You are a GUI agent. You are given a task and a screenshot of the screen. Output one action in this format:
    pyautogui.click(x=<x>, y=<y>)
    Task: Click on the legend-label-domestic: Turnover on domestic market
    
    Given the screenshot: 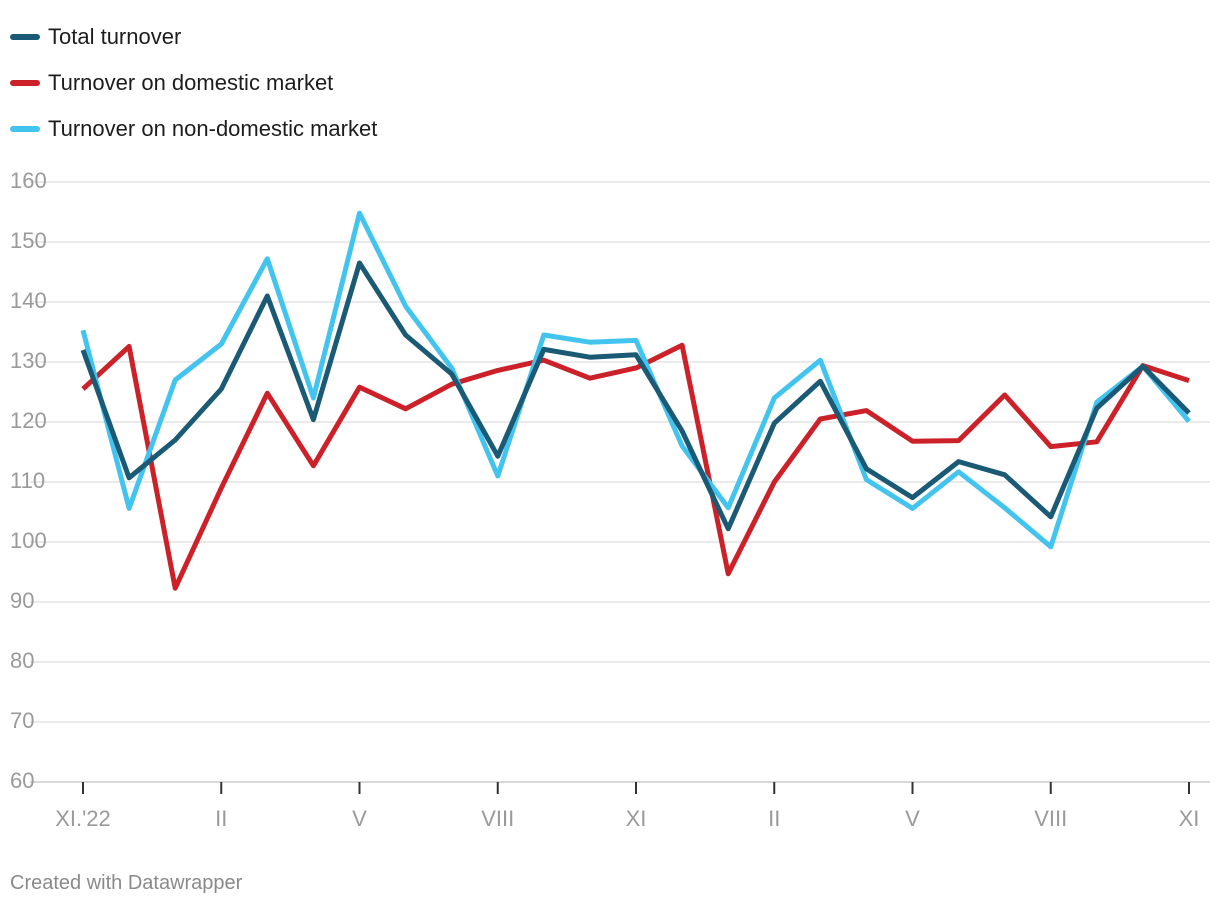 What is the action you would take?
    pyautogui.click(x=191, y=82)
    